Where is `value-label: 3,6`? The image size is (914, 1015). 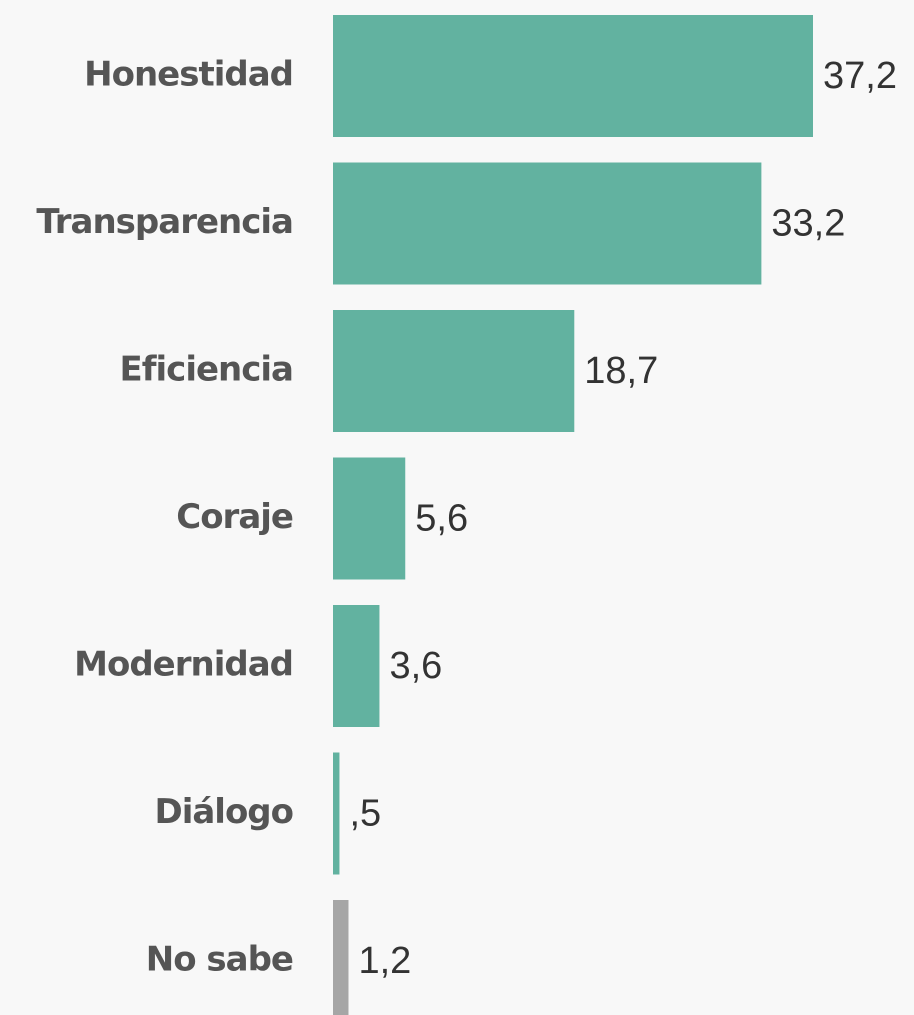 value-label: 3,6 is located at coordinates (415, 666).